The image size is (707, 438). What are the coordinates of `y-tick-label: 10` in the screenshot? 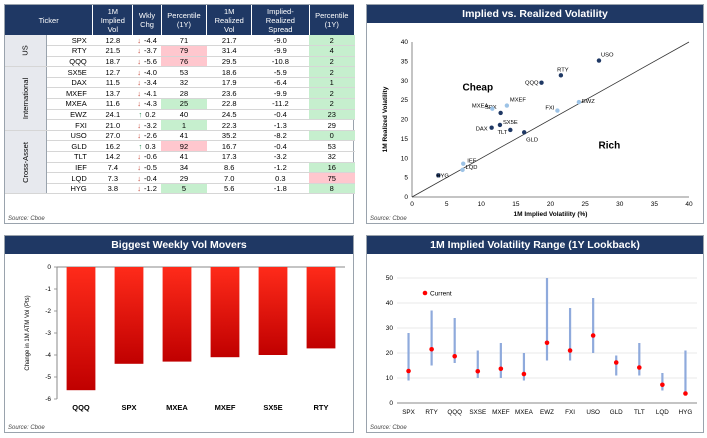 It's located at (405, 158).